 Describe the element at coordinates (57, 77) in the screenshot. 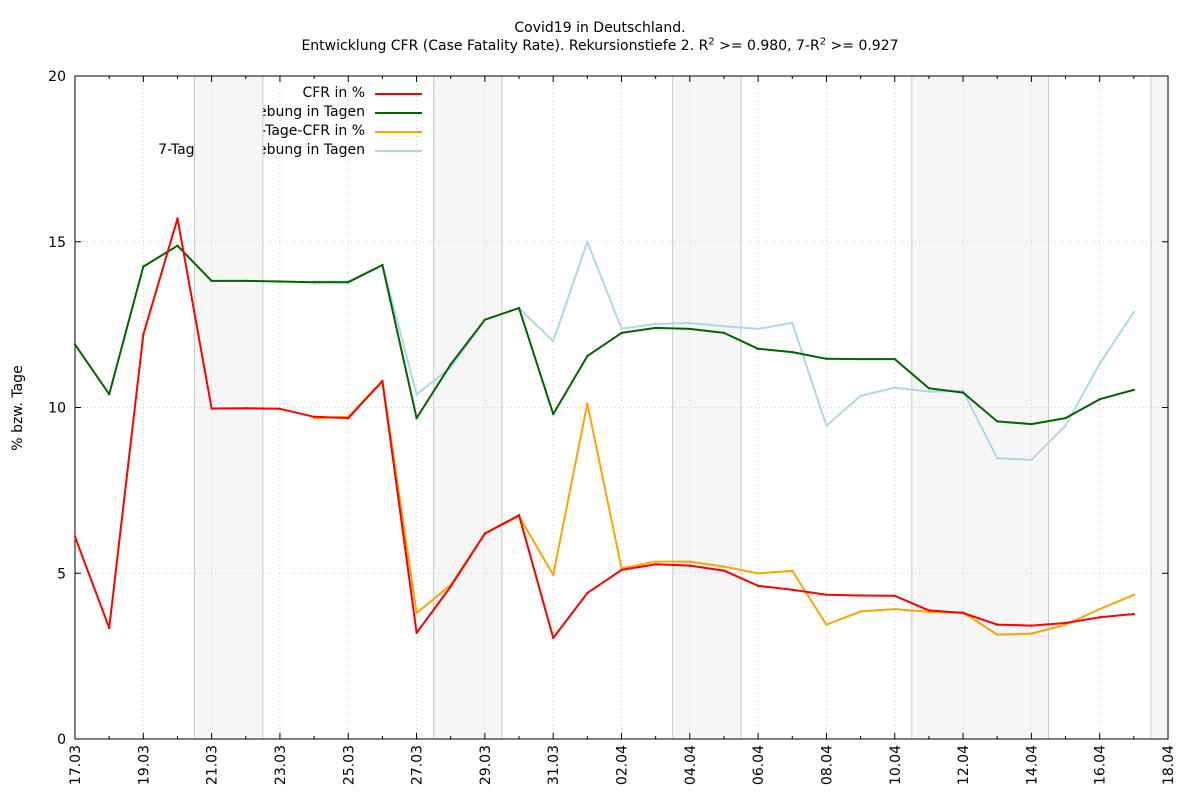

I see `y-tick-label-4: 20` at that location.